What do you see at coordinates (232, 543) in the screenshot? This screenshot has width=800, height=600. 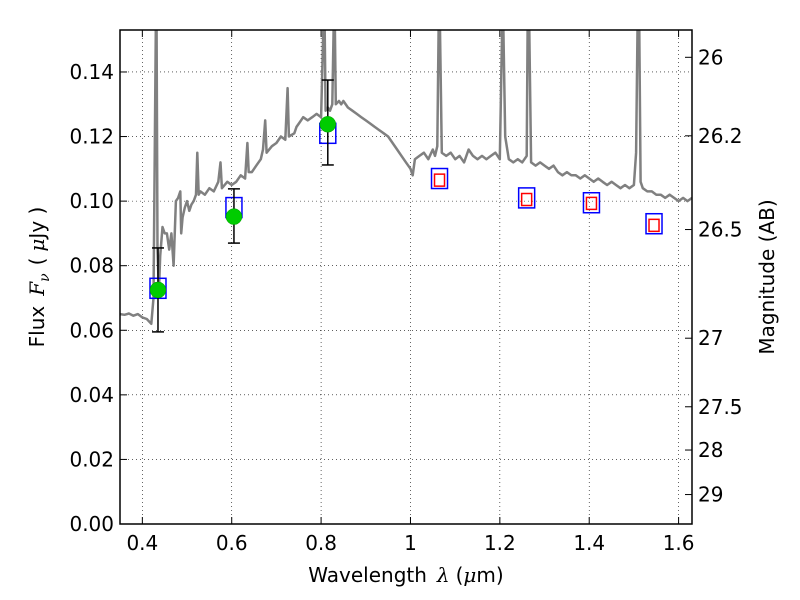 I see `x-tick-label: 0.6` at bounding box center [232, 543].